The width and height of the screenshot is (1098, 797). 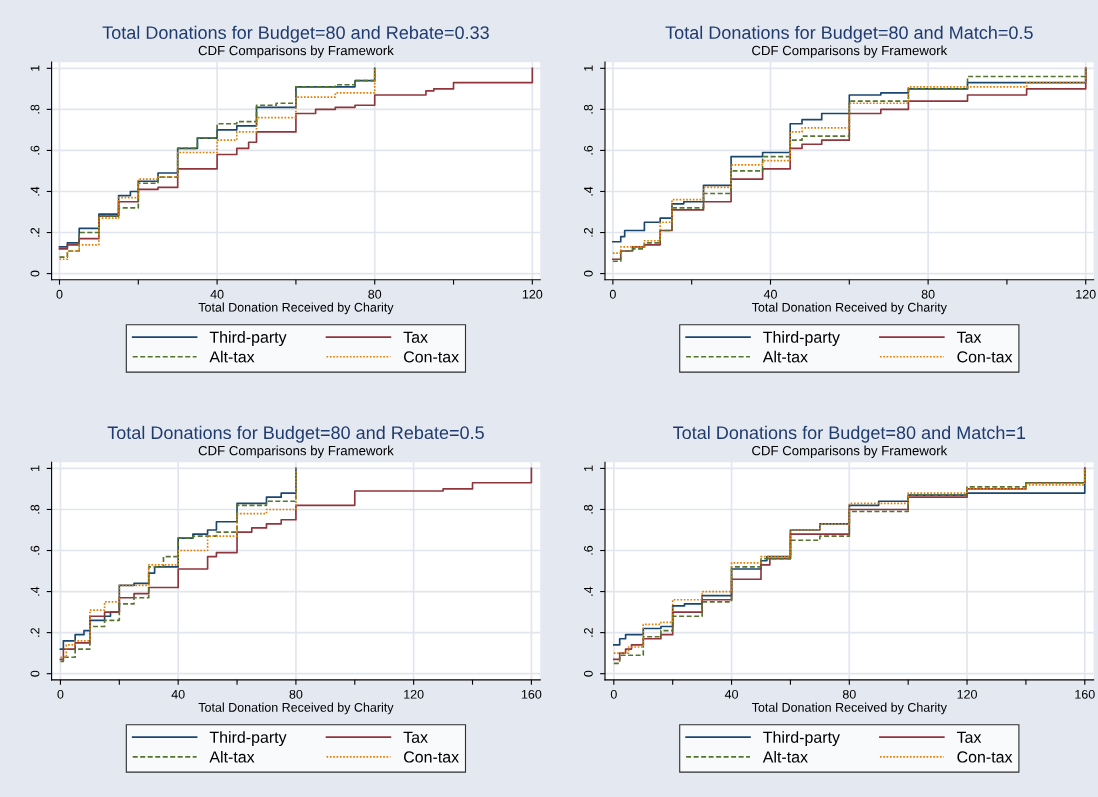 I want to click on chart-title: Total Donations for Budget=80 and Match=1, so click(x=849, y=434).